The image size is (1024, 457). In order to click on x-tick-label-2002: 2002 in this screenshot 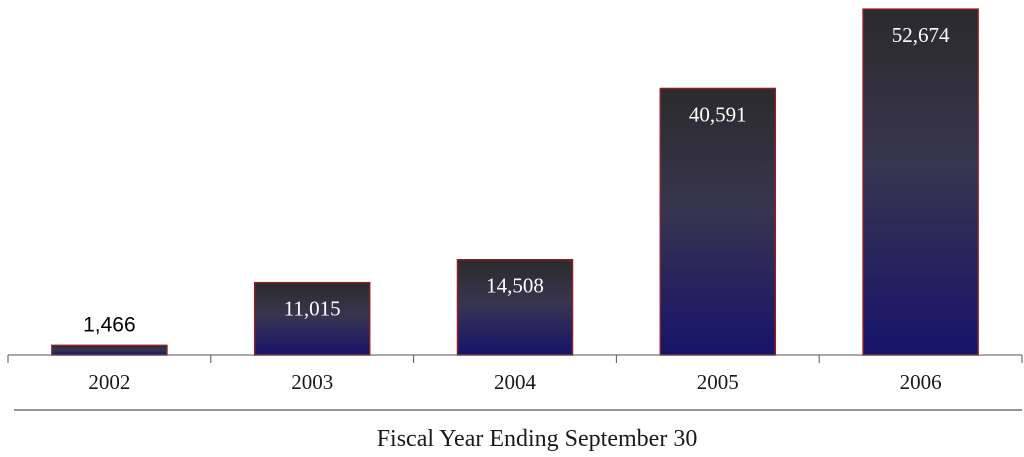, I will do `click(109, 382)`.